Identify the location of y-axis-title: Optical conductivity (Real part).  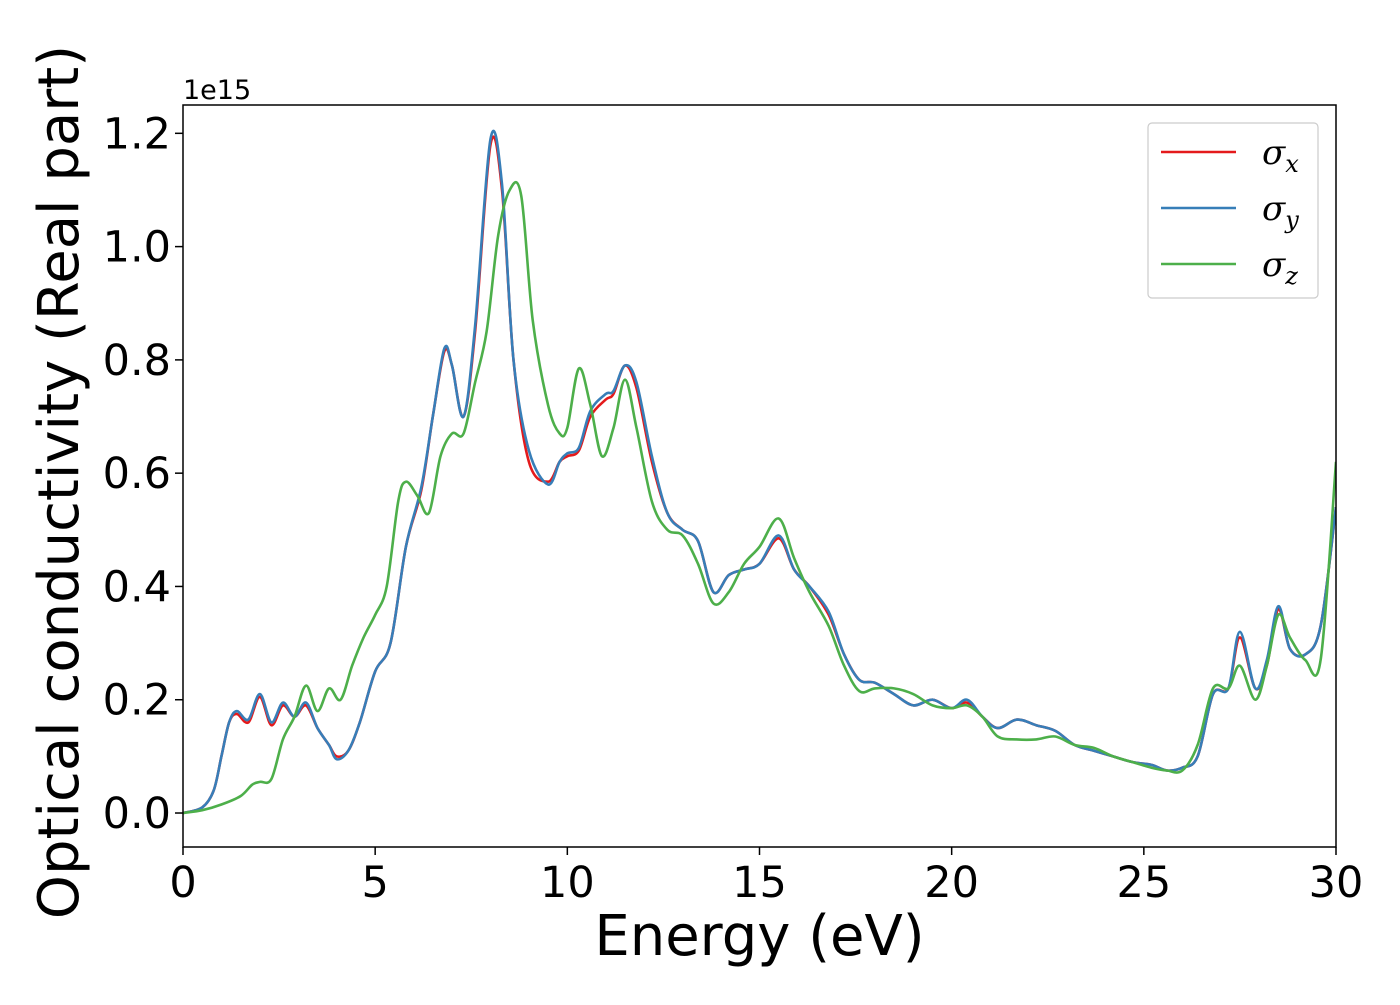
(59, 482).